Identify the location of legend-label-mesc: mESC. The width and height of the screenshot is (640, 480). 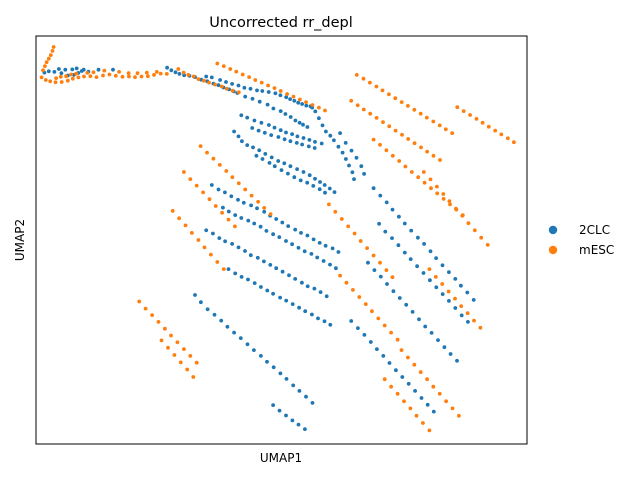
(596, 250).